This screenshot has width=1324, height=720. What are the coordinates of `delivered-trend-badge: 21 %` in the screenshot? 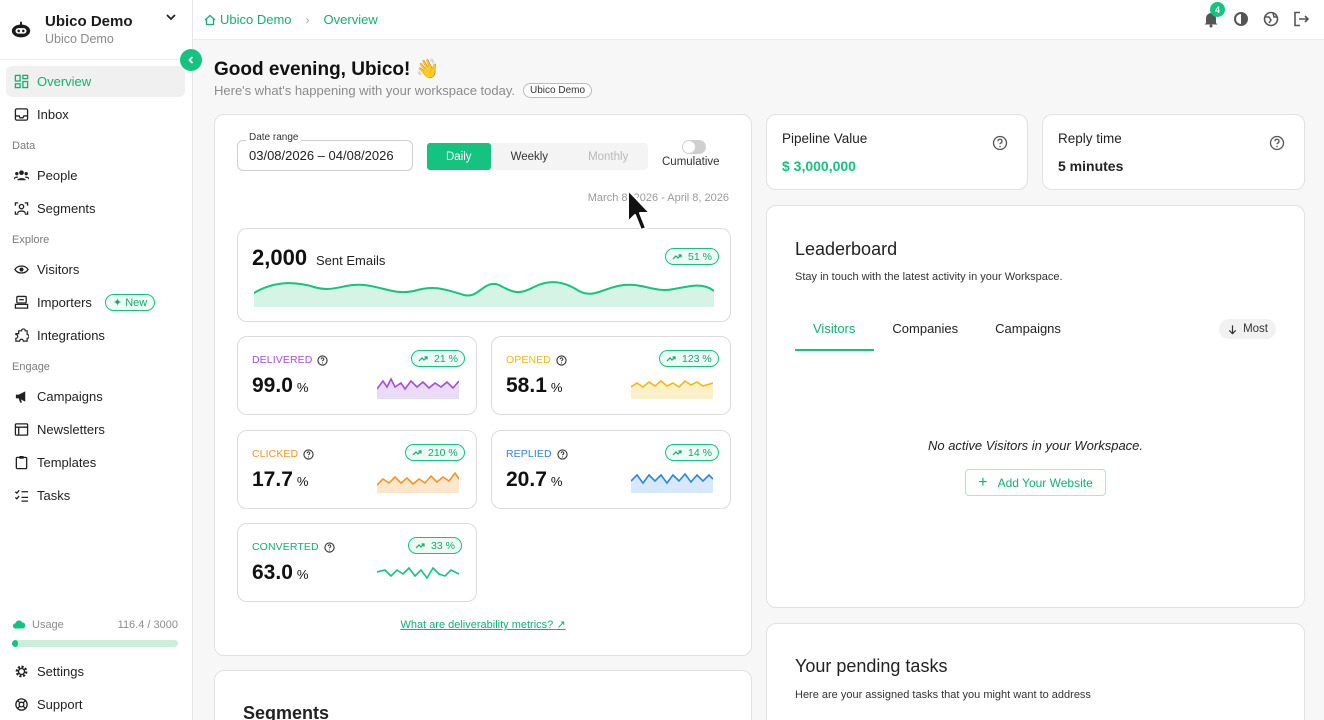 It's located at (438, 358).